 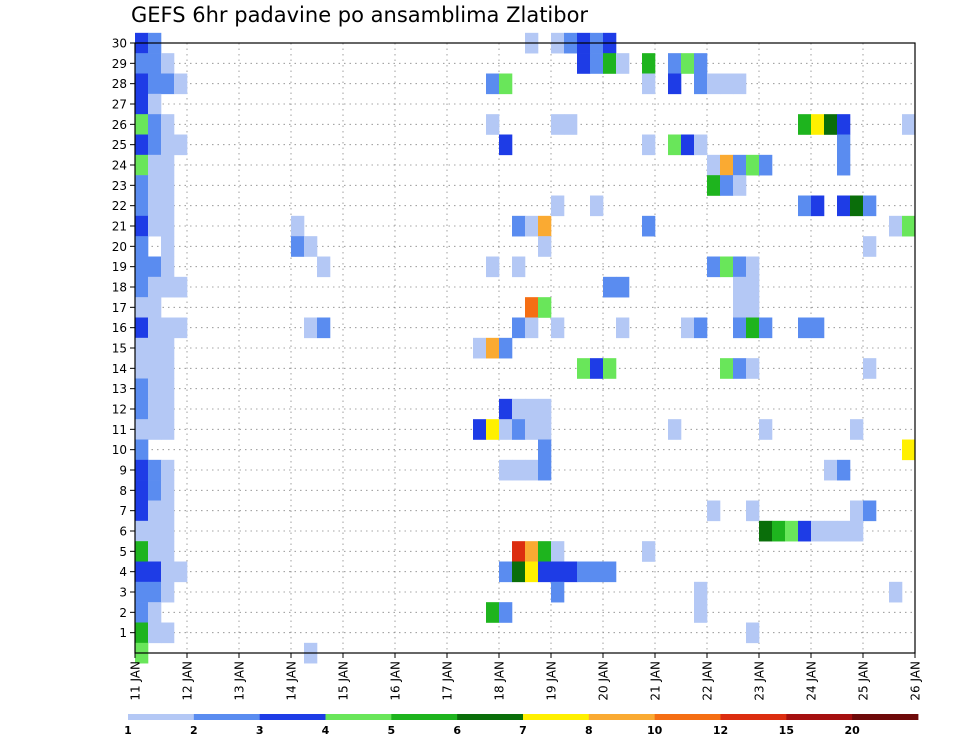 What do you see at coordinates (119, 166) in the screenshot?
I see `y-tick-label: 24` at bounding box center [119, 166].